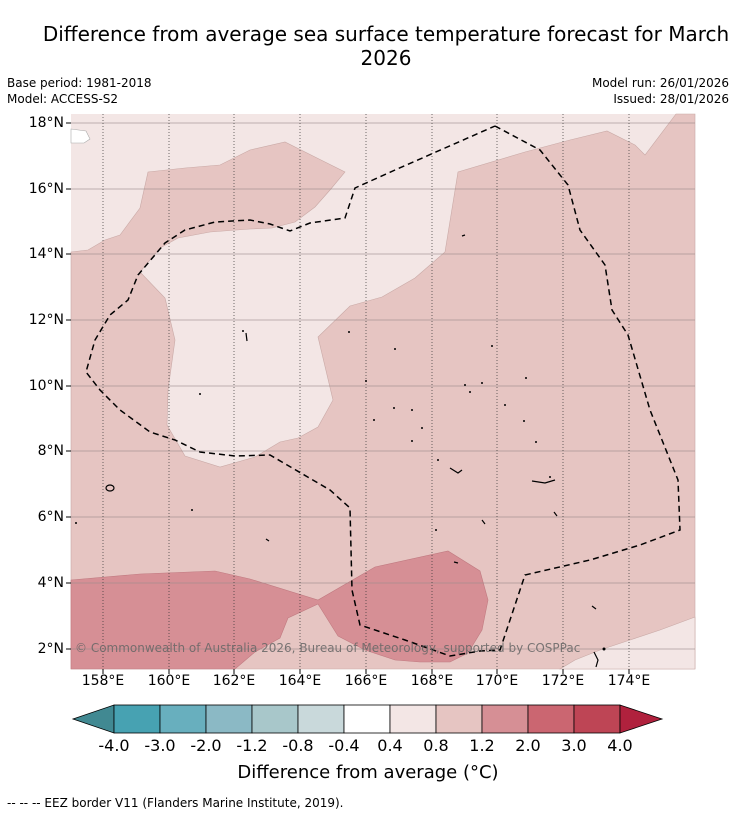 The width and height of the screenshot is (736, 816). What do you see at coordinates (528, 745) in the screenshot?
I see `colorbar-tick: 2.0` at bounding box center [528, 745].